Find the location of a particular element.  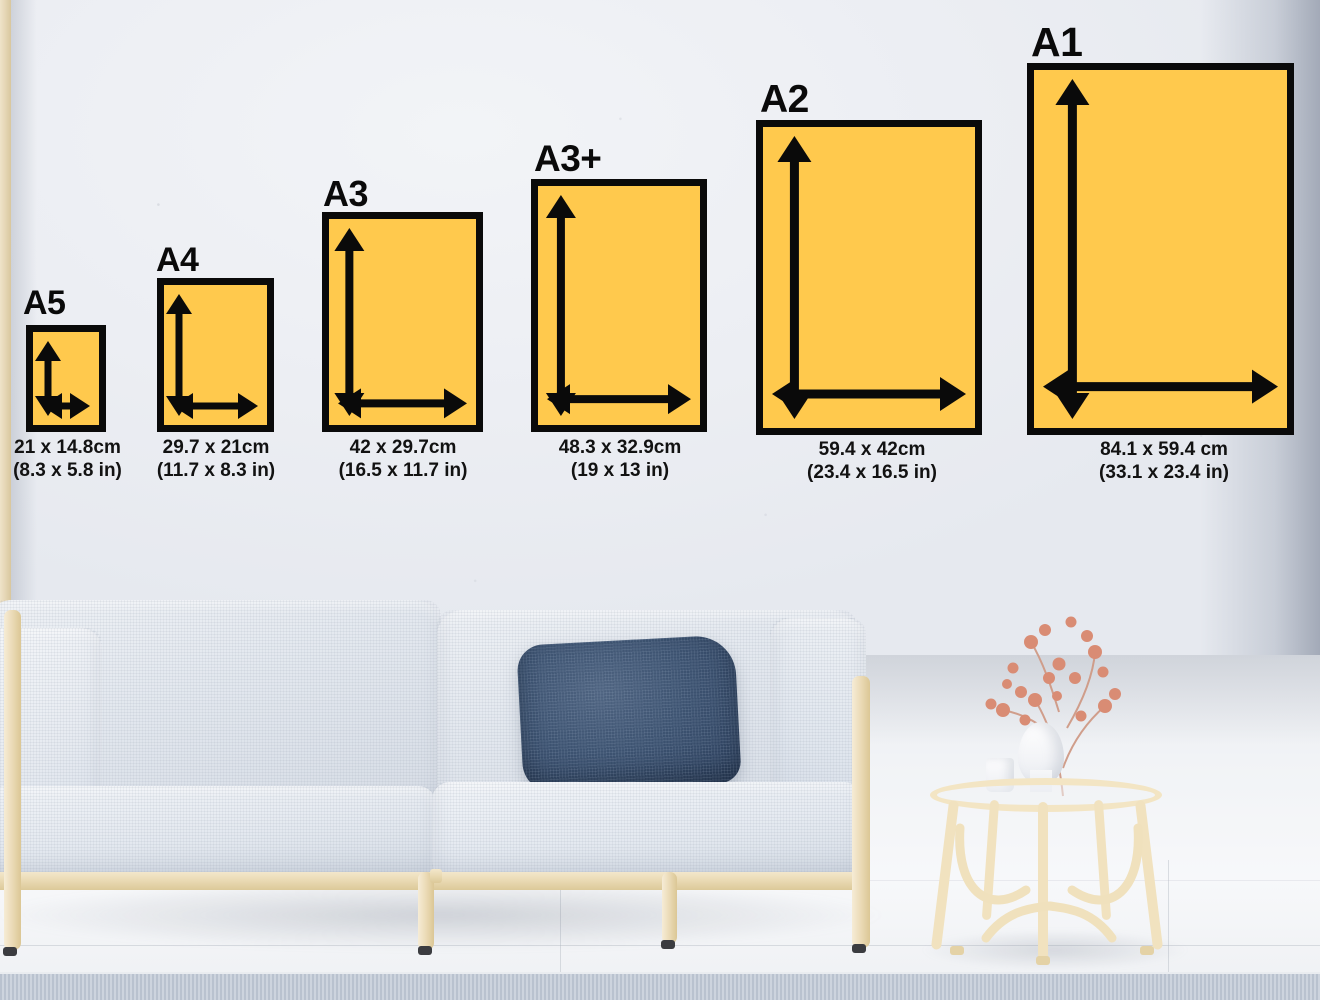

sofa-leg-right-front is located at coordinates (669, 908).